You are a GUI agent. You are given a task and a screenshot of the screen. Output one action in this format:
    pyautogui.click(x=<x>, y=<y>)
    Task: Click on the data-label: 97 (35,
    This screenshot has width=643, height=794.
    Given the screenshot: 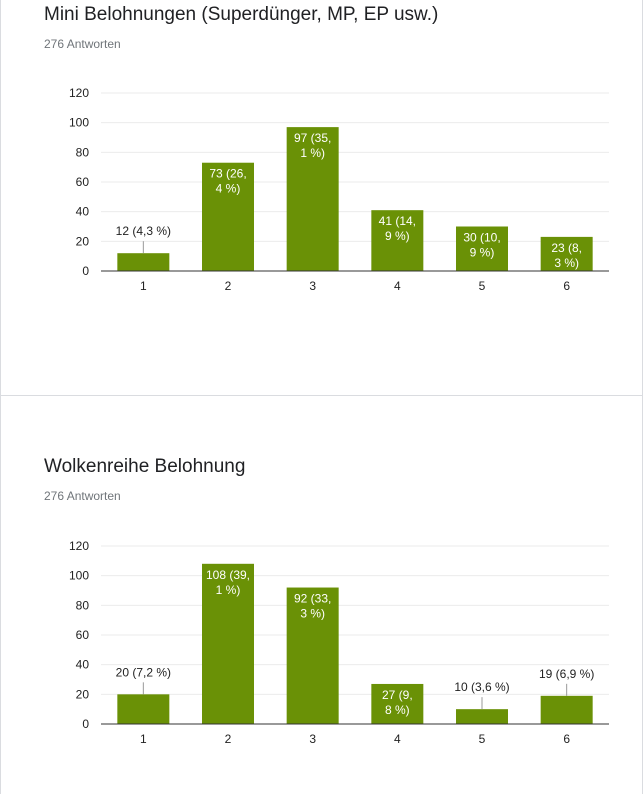 What is the action you would take?
    pyautogui.click(x=312, y=138)
    